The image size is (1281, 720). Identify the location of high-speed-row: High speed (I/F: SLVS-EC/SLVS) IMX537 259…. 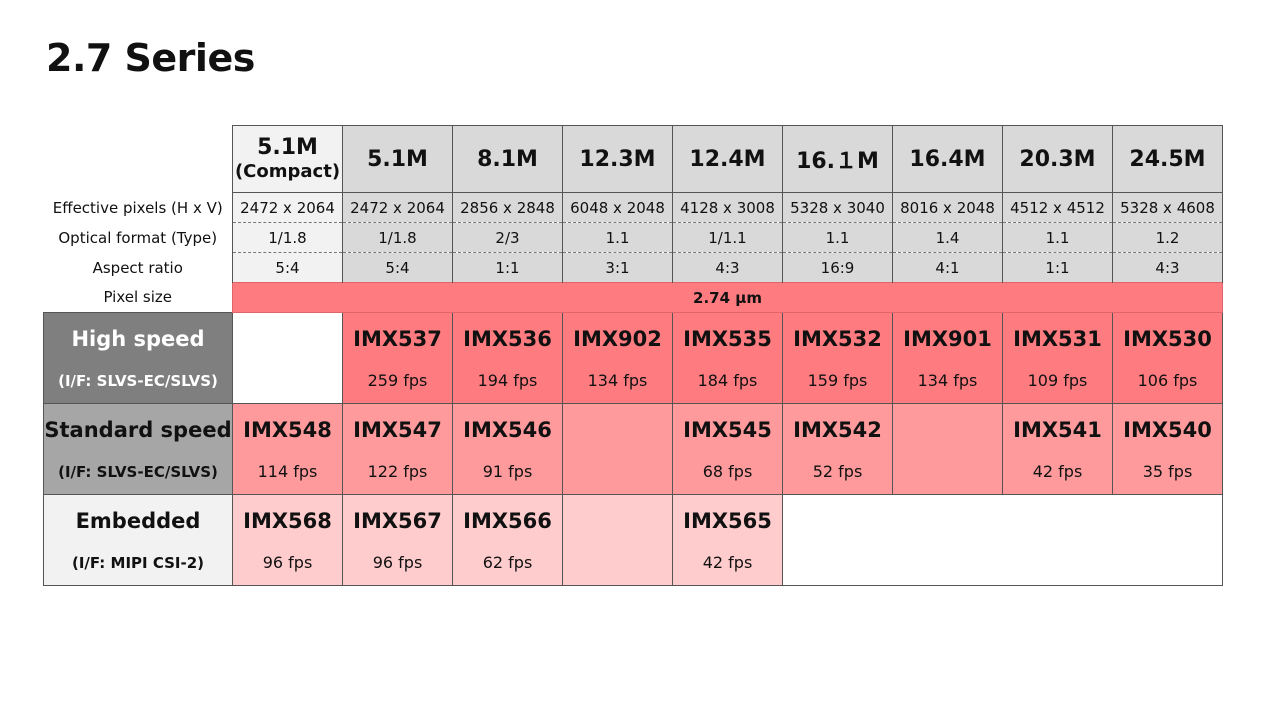
(633, 358).